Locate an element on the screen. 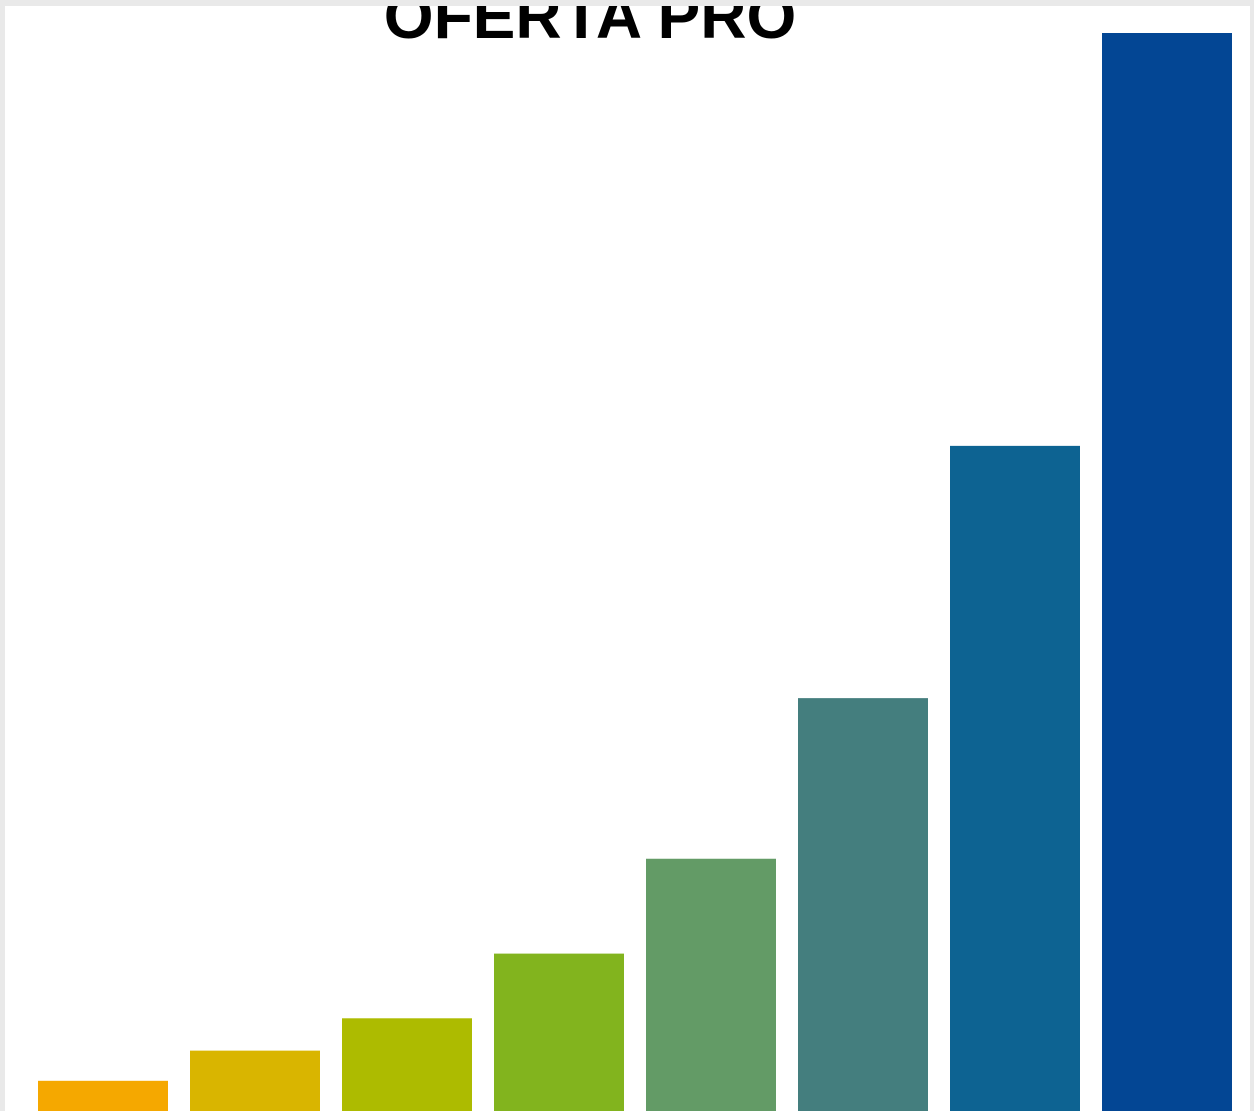 The width and height of the screenshot is (1254, 1111). chart-title: OFERTA PRO is located at coordinates (590, 29).